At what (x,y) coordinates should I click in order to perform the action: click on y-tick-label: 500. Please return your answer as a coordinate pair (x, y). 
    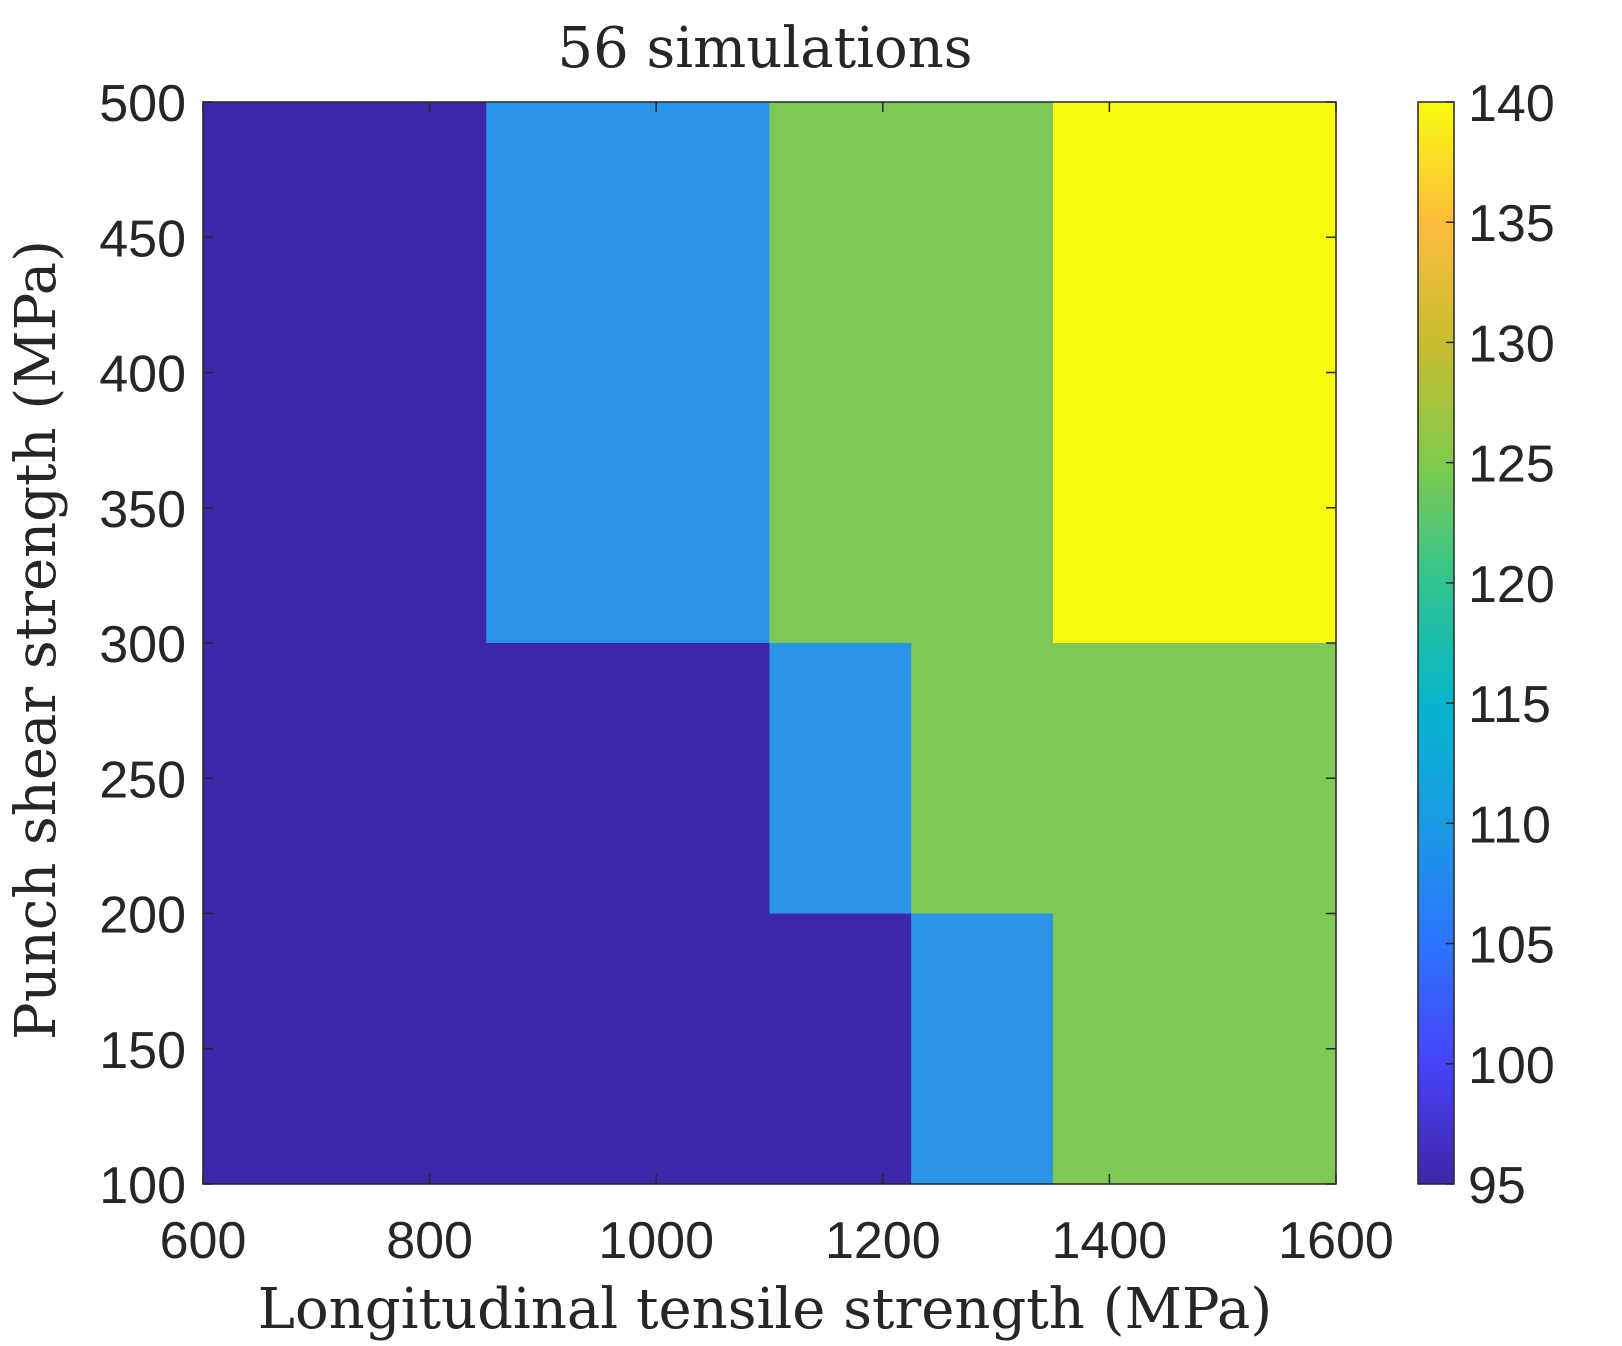
    Looking at the image, I should click on (142, 104).